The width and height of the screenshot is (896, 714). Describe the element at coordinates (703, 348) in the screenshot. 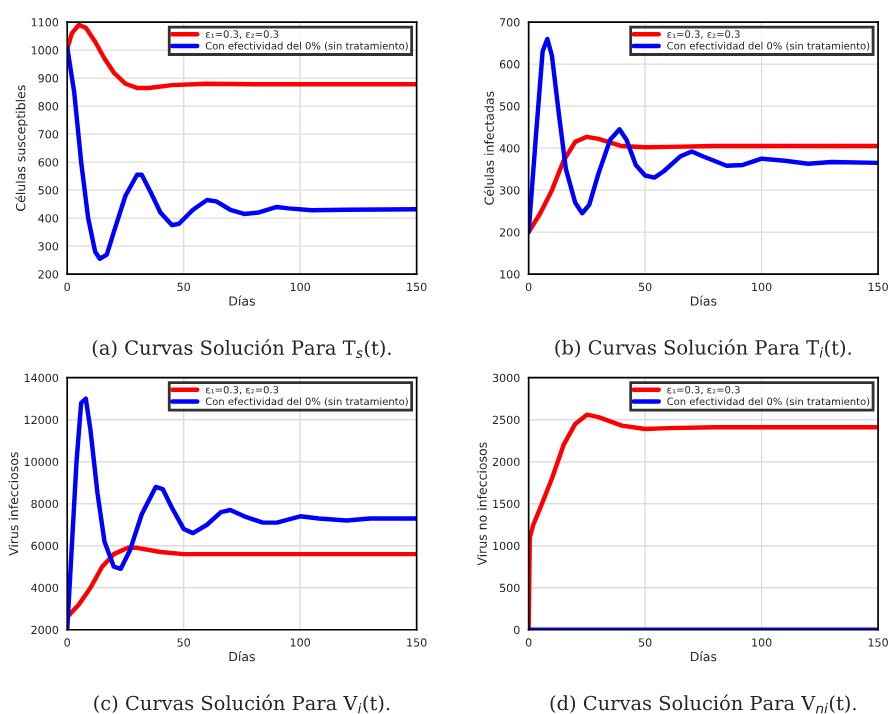

I see `text: (b) Curvas Solución Para T$_{i}$(t).` at that location.